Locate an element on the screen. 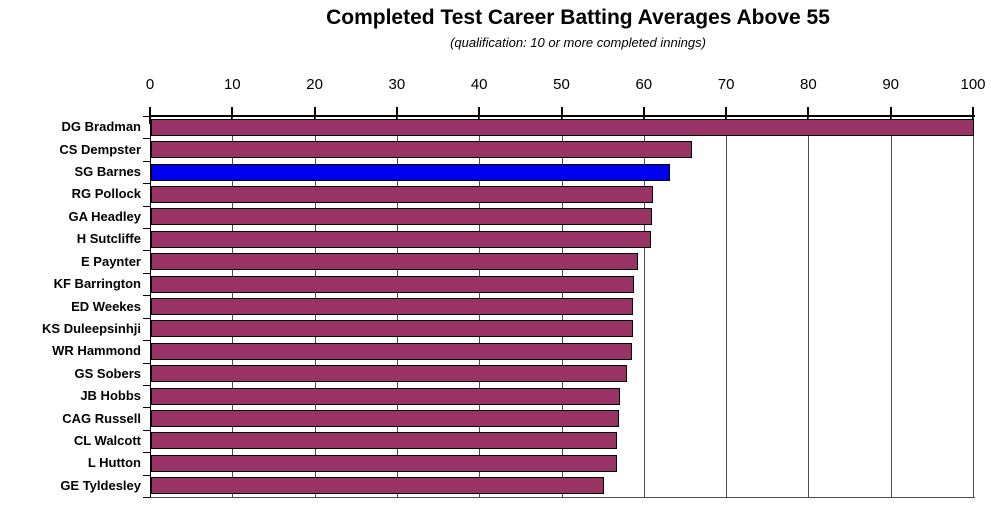 The width and height of the screenshot is (1004, 512). category-label: CS Dempster is located at coordinates (100, 149).